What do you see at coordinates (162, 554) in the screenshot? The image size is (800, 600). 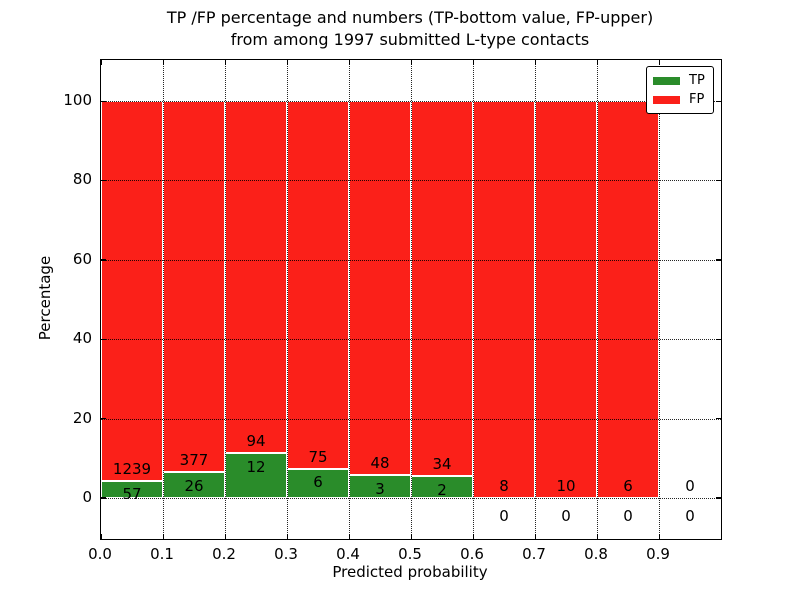 I see `x-tick-label: 0.1` at bounding box center [162, 554].